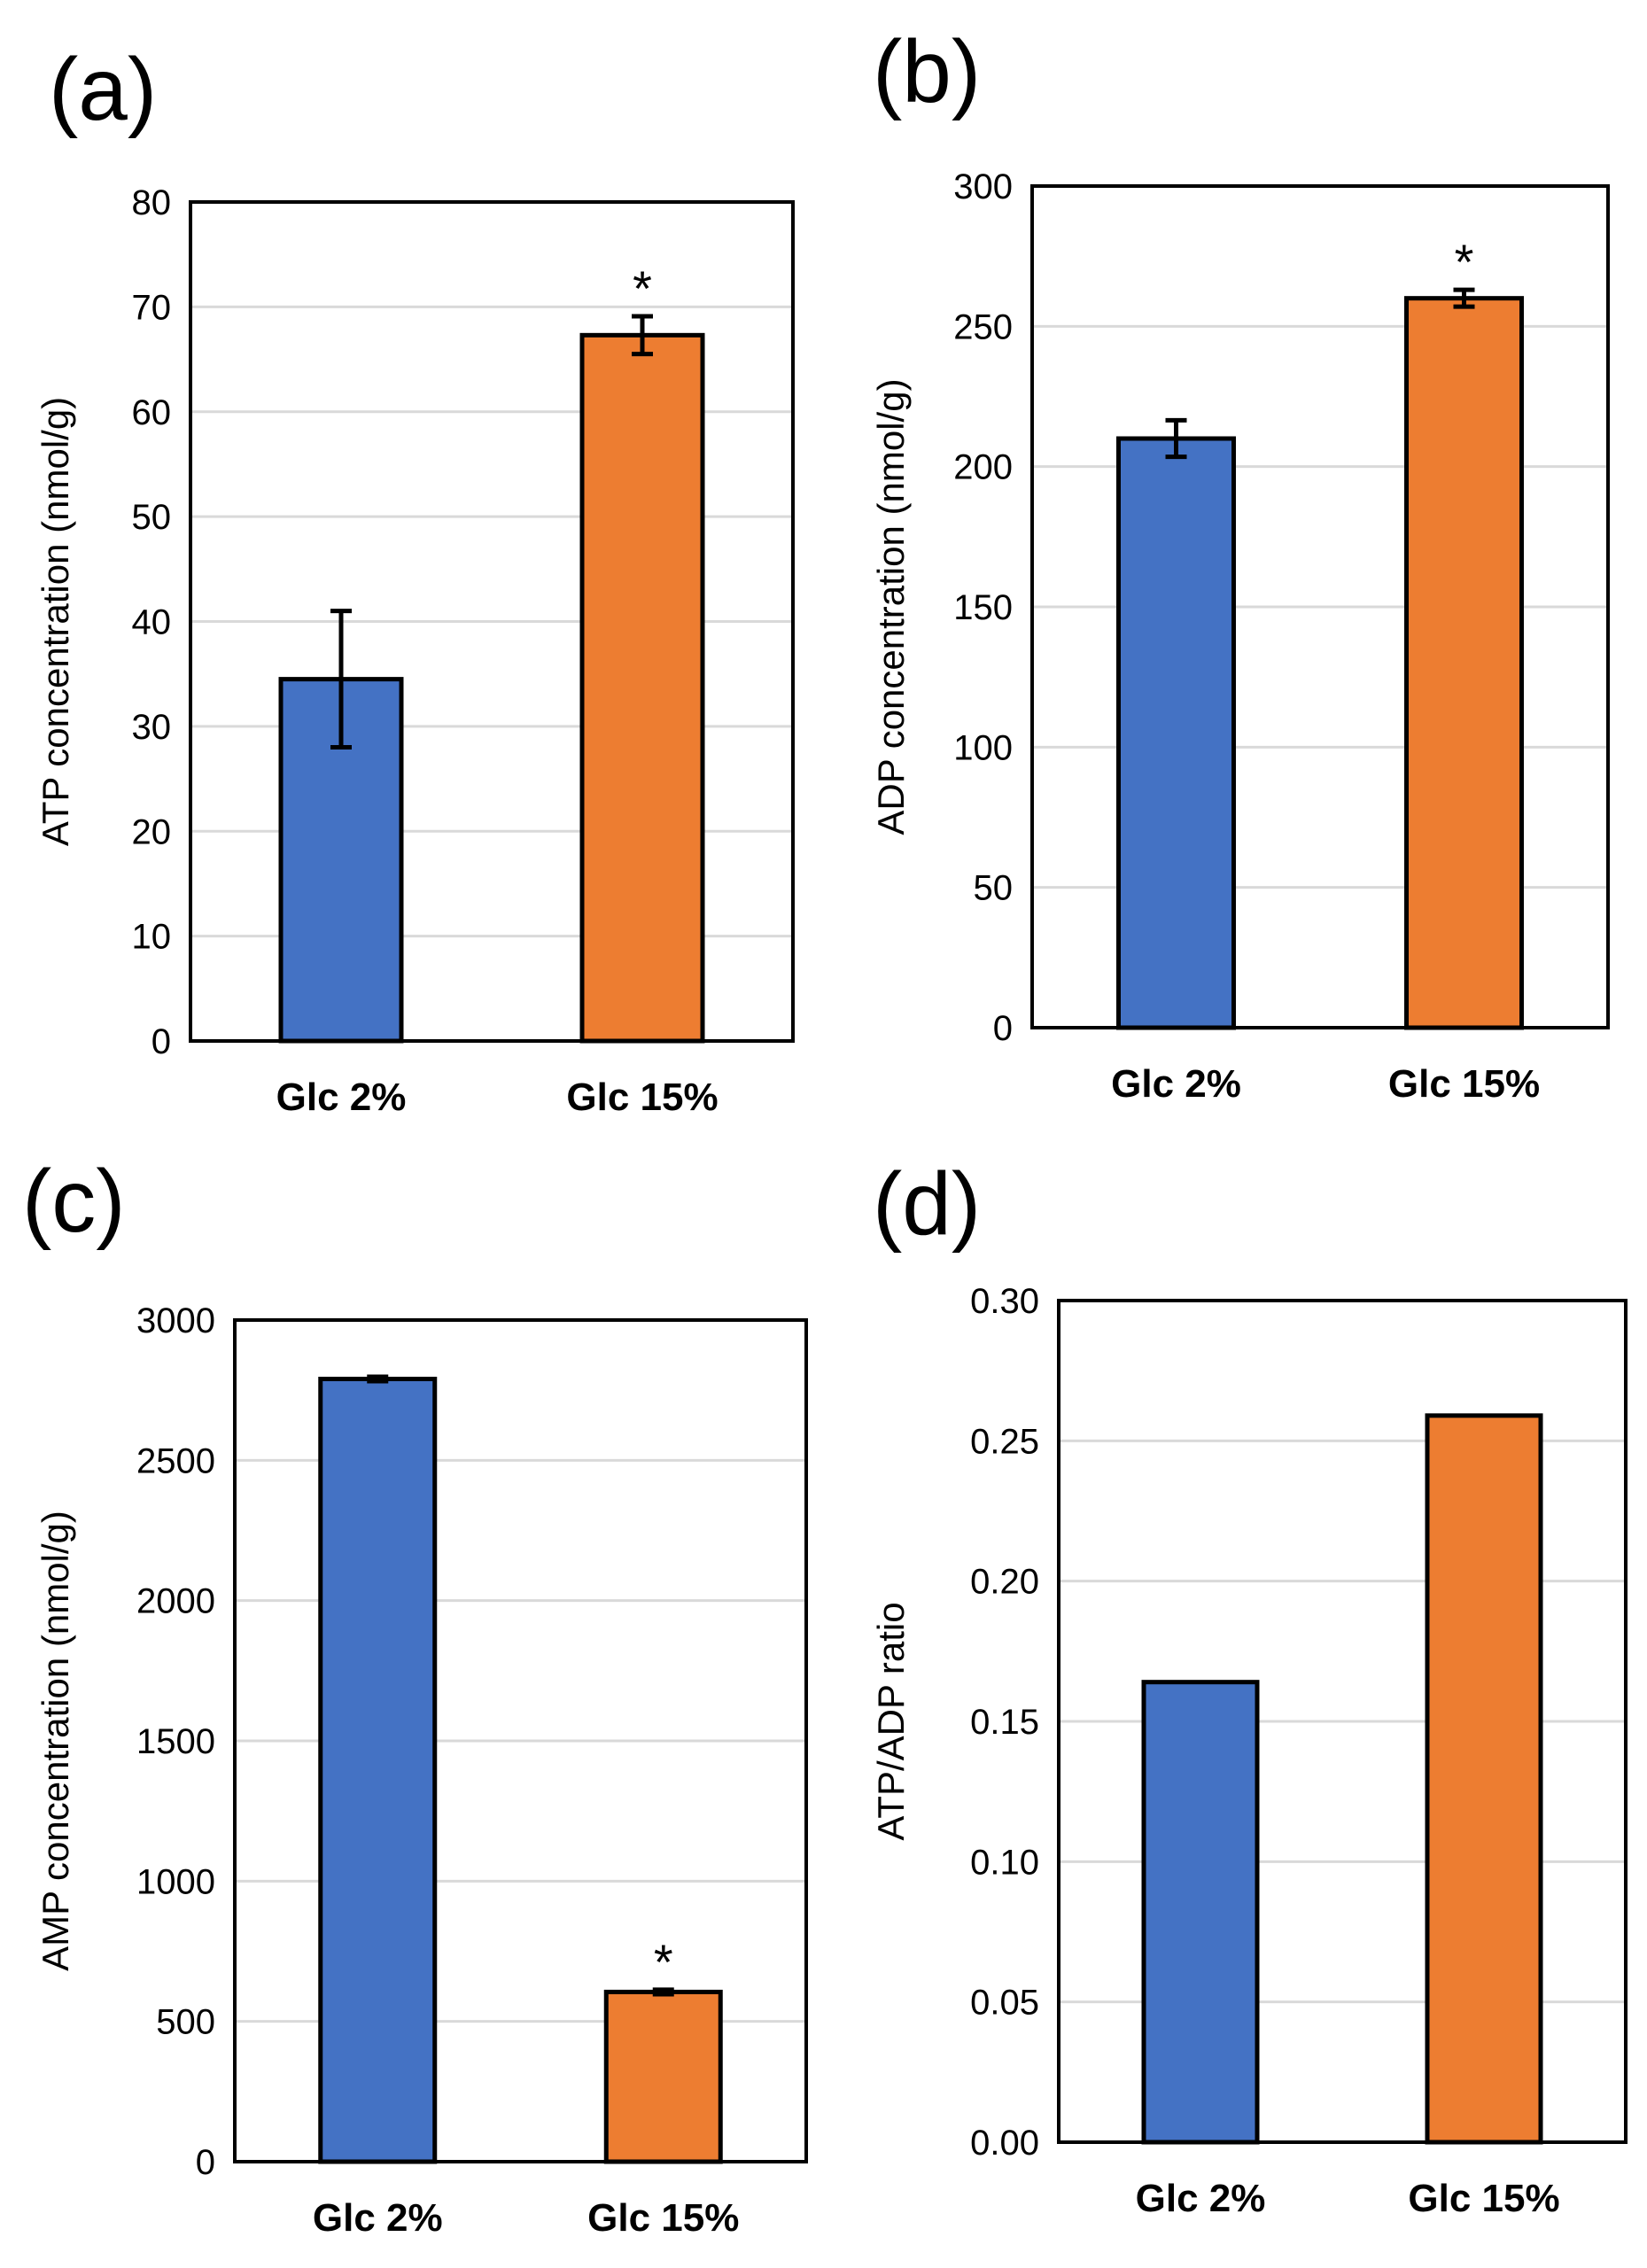  Describe the element at coordinates (1004, 1582) in the screenshot. I see `y-tick-label: 0.20` at that location.